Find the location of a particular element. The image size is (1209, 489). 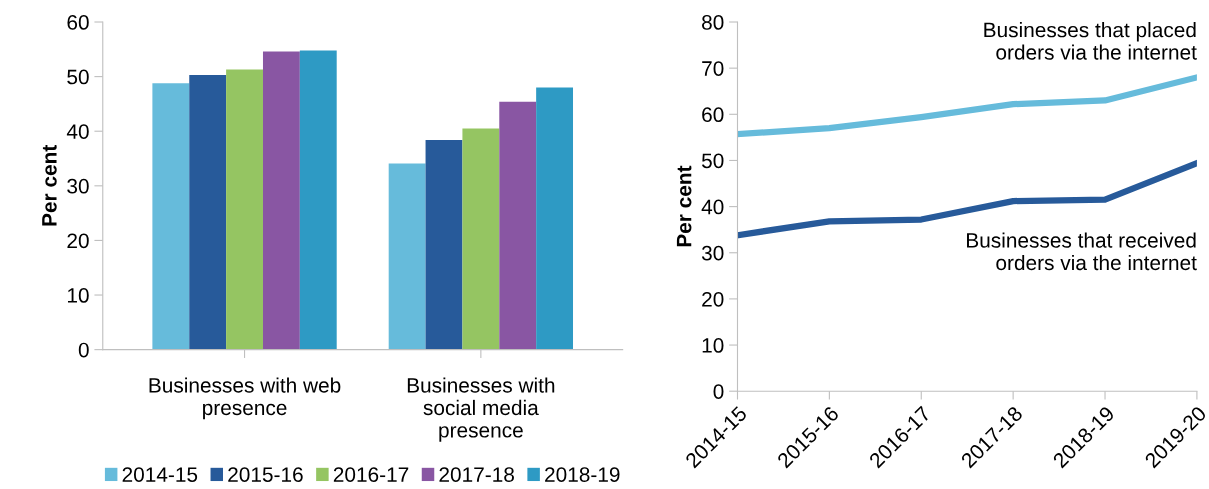

legend-label: 2016-17 is located at coordinates (371, 474).